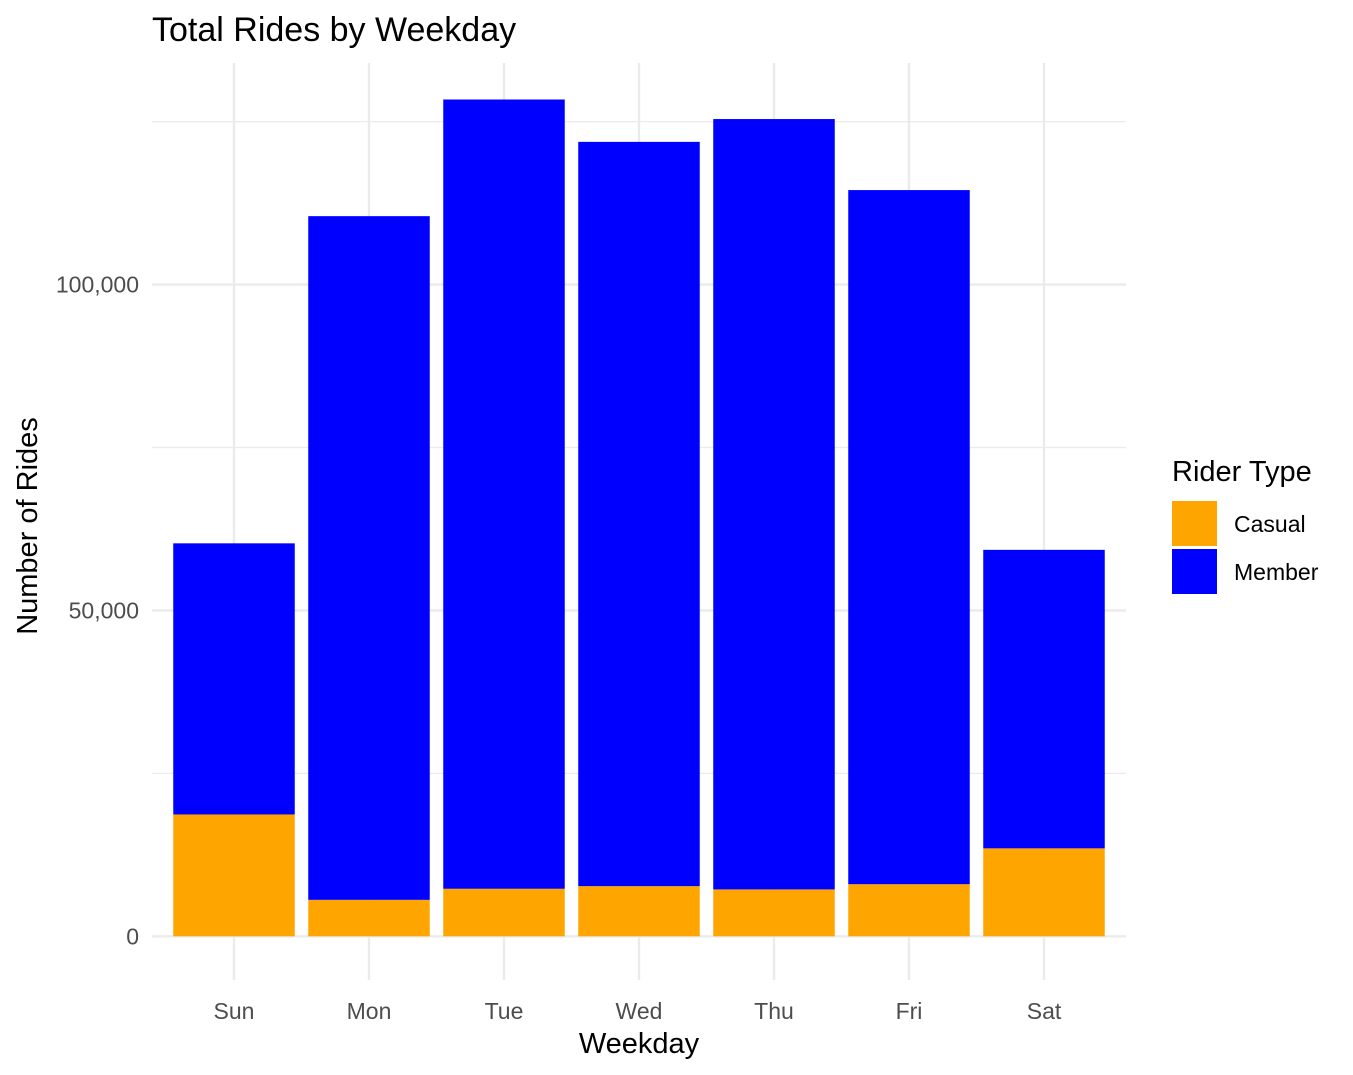 This screenshot has height=1075, width=1353. What do you see at coordinates (1276, 572) in the screenshot?
I see `legend-label-member: Member` at bounding box center [1276, 572].